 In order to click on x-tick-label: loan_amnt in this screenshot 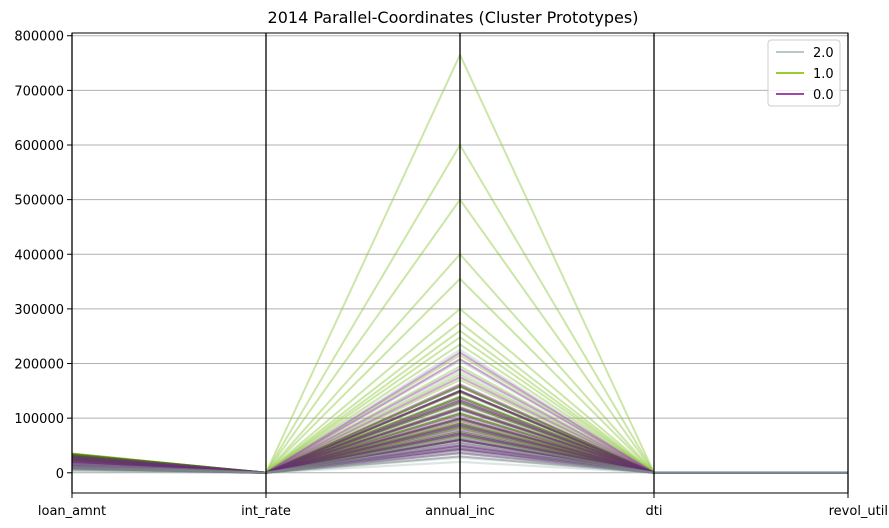, I will do `click(72, 511)`.